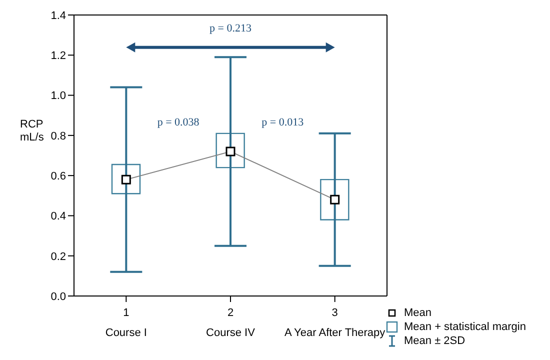 The image size is (550, 360). I want to click on x-tick-label: 2, so click(230, 313).